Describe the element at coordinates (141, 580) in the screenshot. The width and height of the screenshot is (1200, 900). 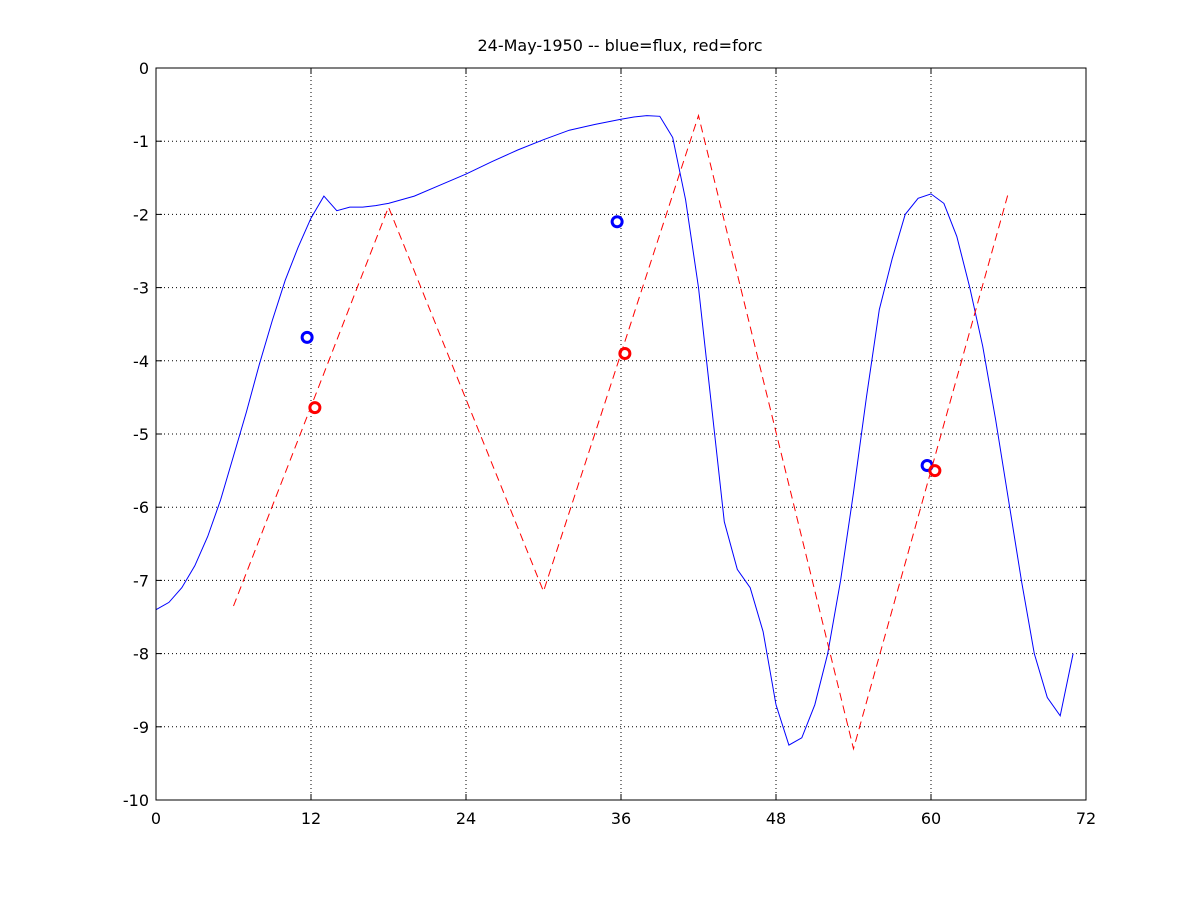
I see `y-tick-label: -7` at that location.